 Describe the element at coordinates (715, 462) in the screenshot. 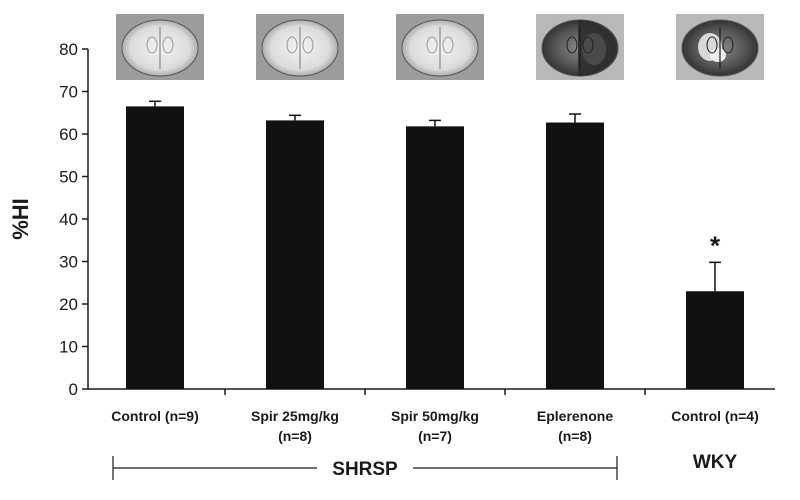

I see `group-label: WKY` at that location.